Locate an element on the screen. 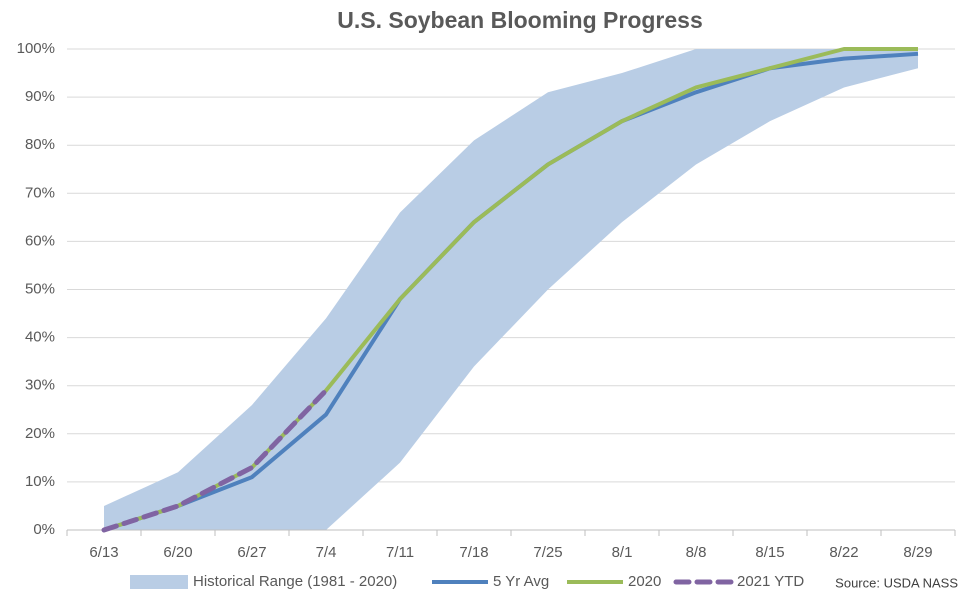 The image size is (976, 601). y-tick-label: 100% is located at coordinates (36, 48).